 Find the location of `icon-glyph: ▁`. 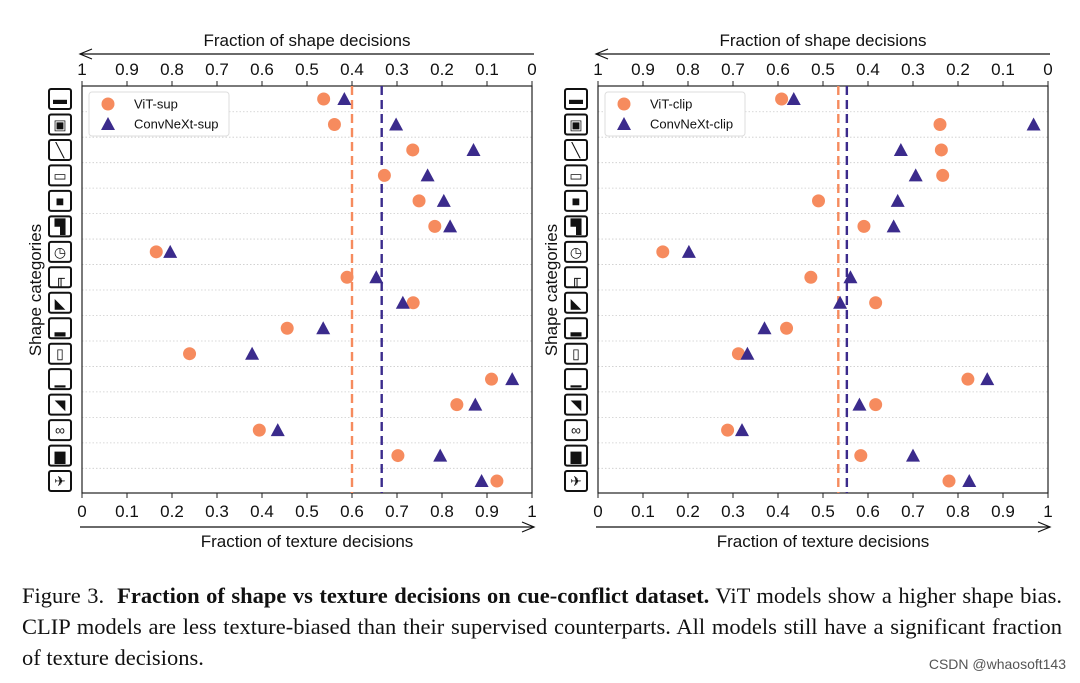

icon-glyph: ▁ is located at coordinates (60, 379).